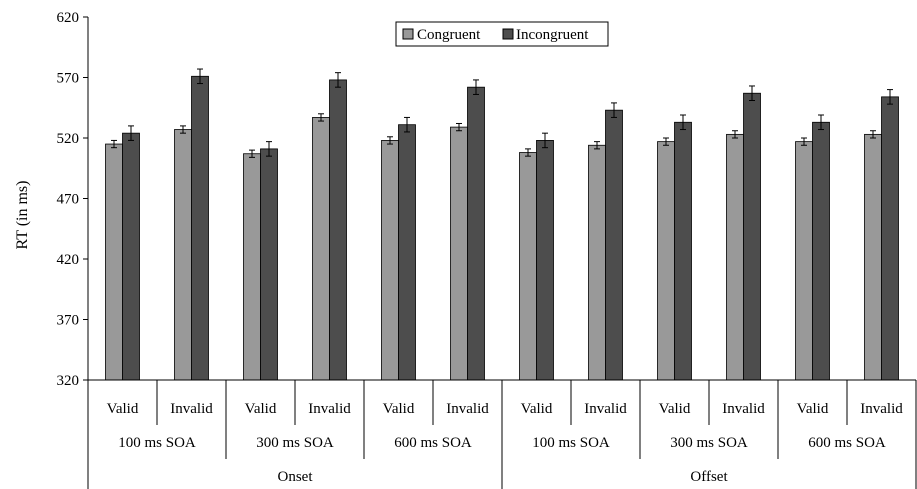 The image size is (917, 489). I want to click on legend-box, so click(502, 34).